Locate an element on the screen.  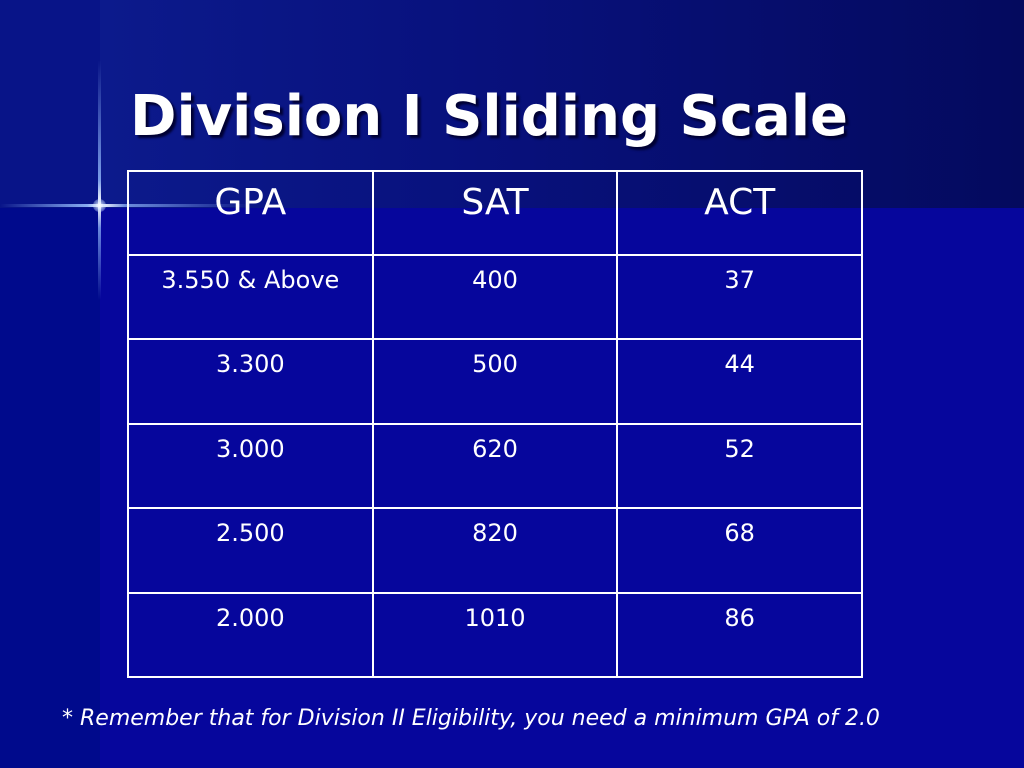
table-row: 3.550 & Above 400 37 is located at coordinates (495, 297).